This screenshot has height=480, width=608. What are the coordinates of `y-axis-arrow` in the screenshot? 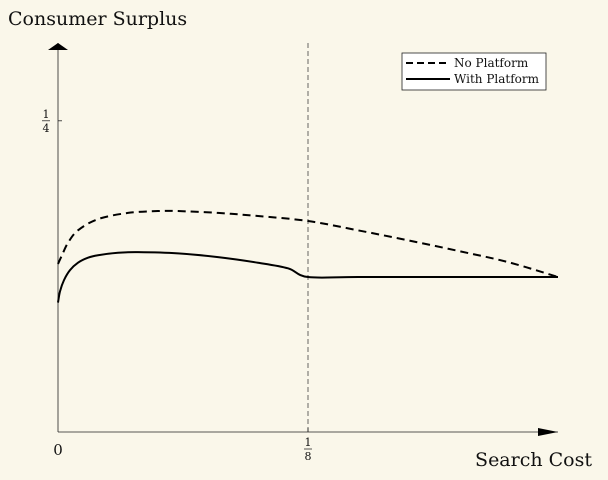 It's located at (58, 46).